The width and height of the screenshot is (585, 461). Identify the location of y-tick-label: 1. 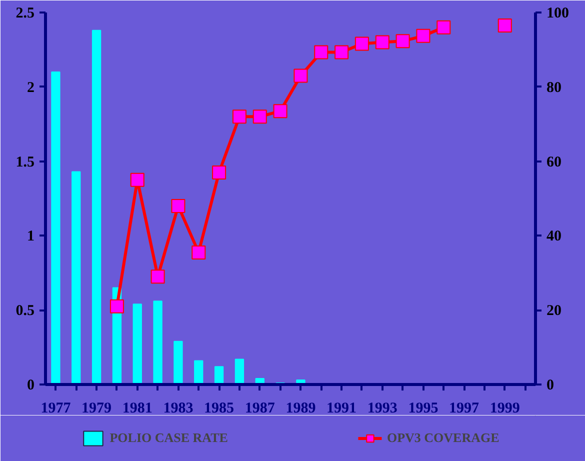
(30, 236).